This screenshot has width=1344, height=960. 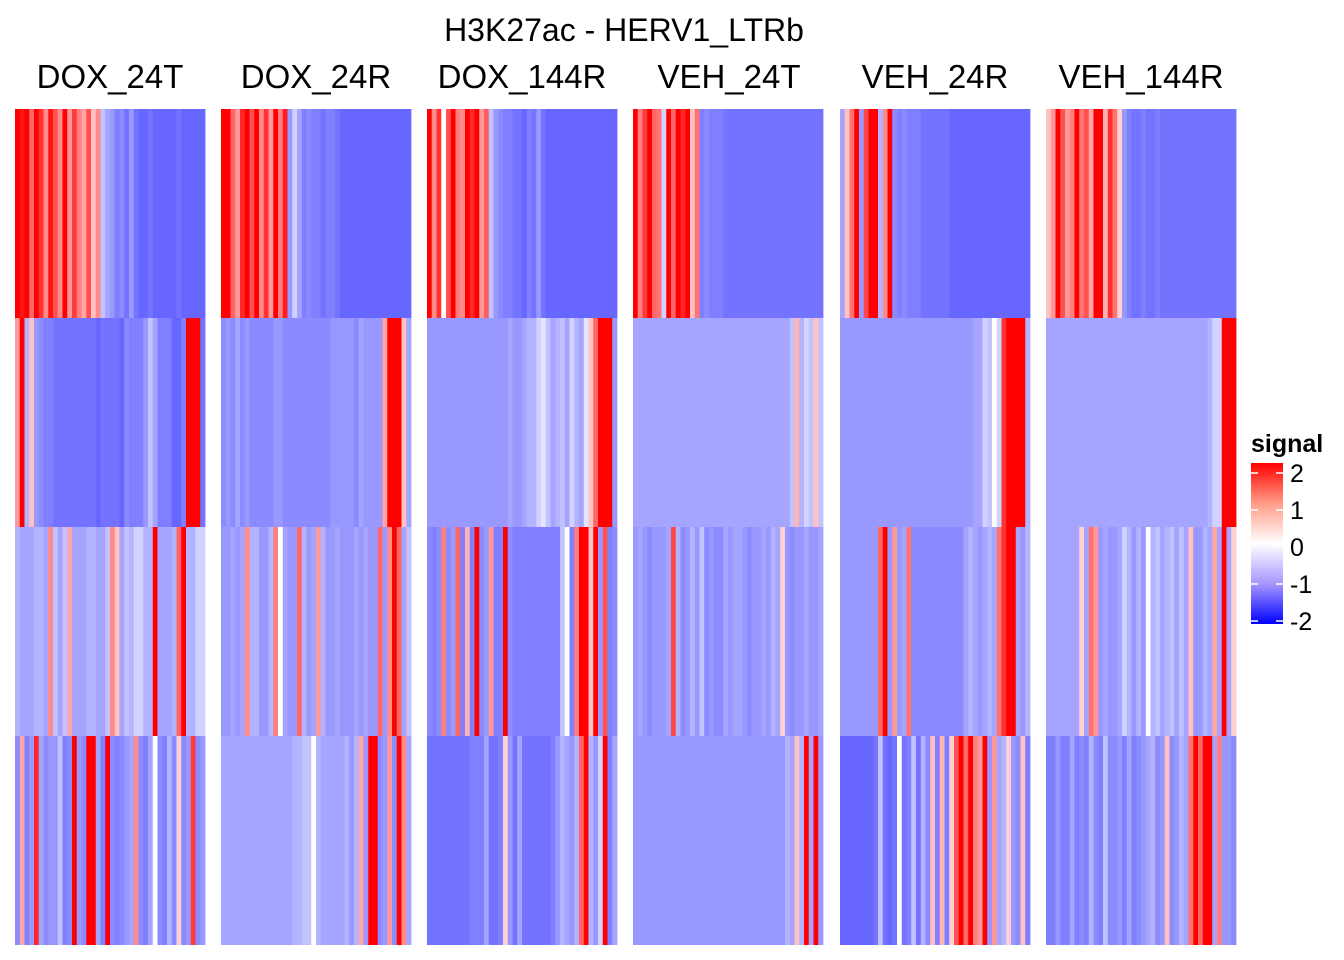 What do you see at coordinates (1140, 76) in the screenshot?
I see `column-label: VEH_144R` at bounding box center [1140, 76].